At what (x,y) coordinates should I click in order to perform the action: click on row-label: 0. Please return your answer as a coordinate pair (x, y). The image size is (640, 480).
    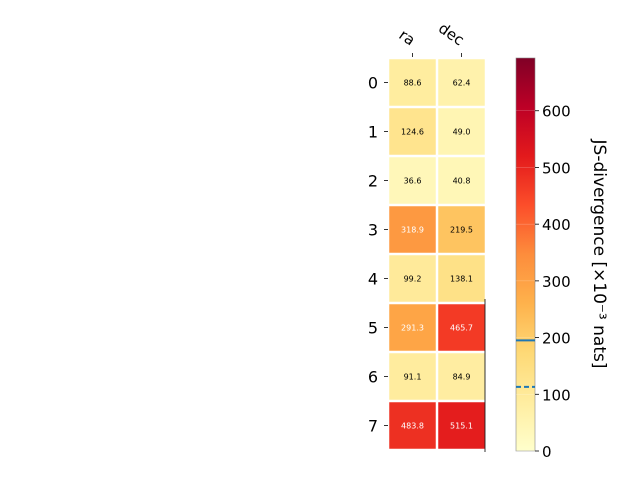
    Looking at the image, I should click on (373, 83).